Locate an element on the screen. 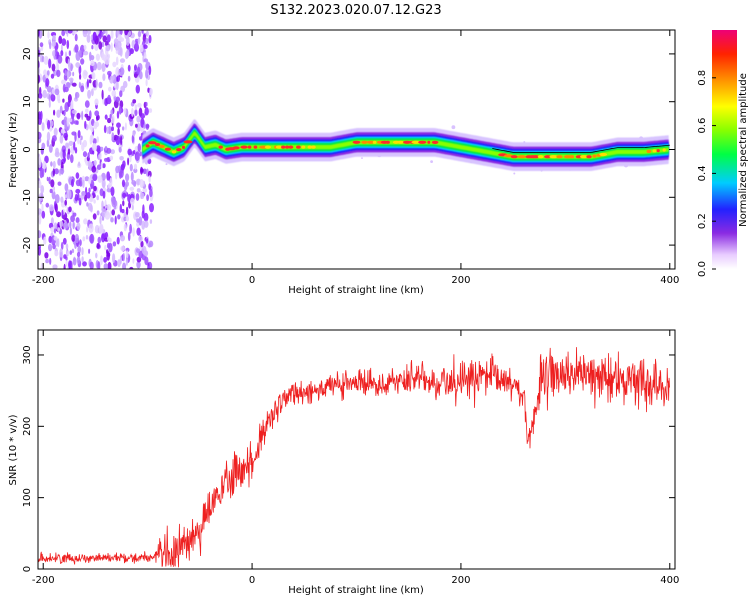 This screenshot has height=600, width=750. spectrogram-xlabel: Height of straight line (km) is located at coordinates (356, 290).